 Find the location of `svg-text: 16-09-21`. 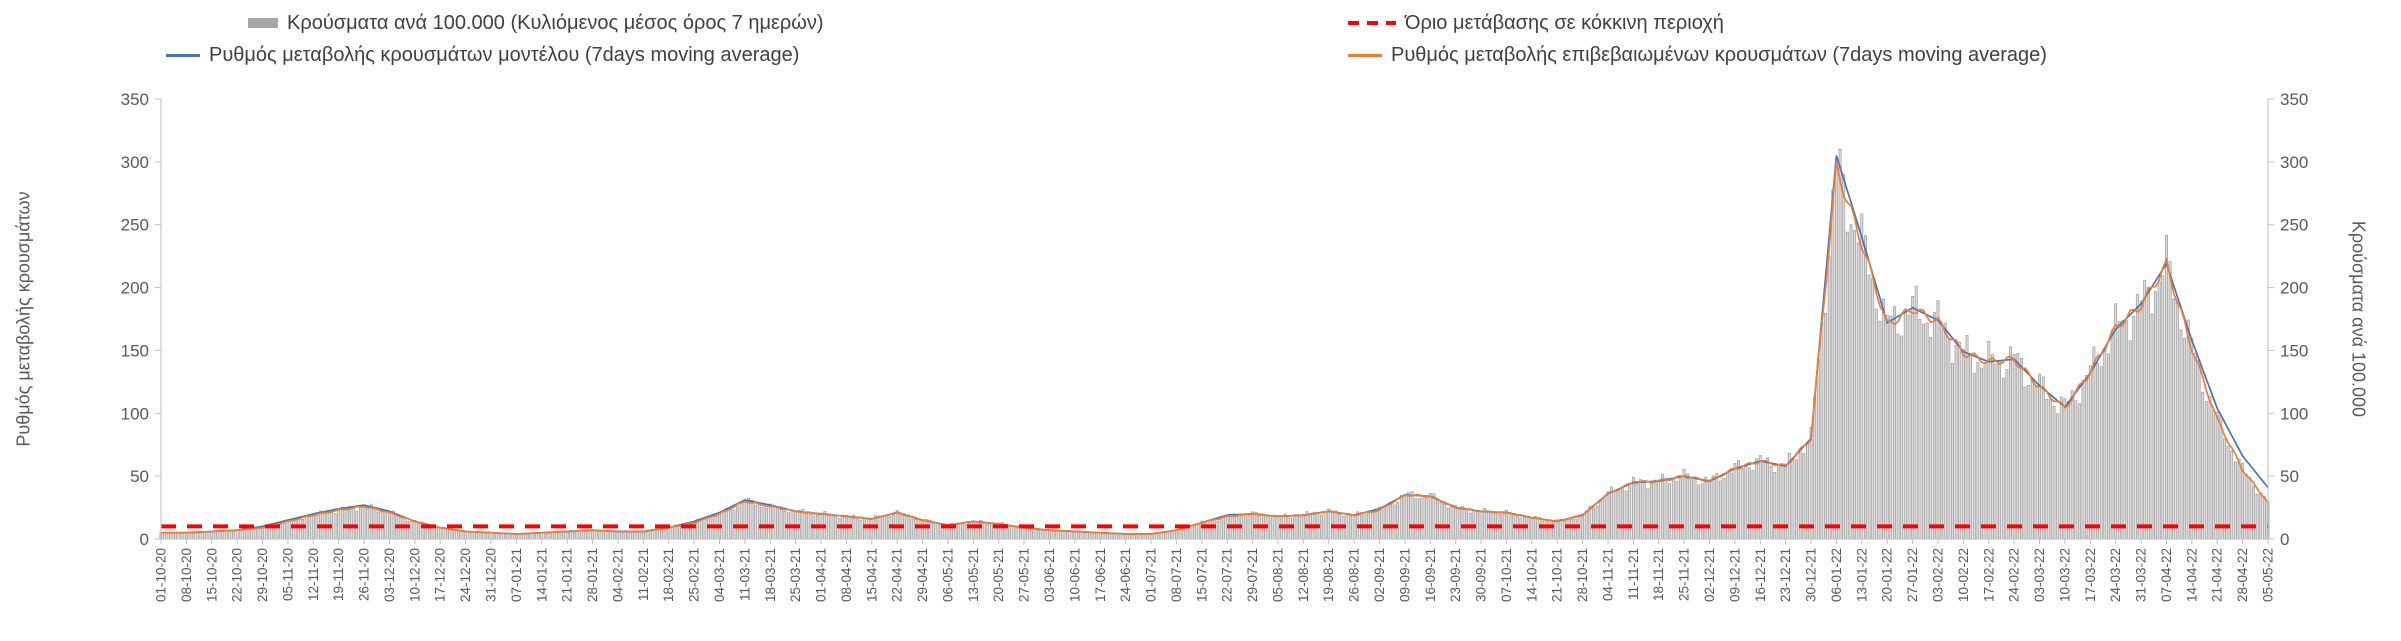

svg-text: 16-09-21 is located at coordinates (1430, 575).